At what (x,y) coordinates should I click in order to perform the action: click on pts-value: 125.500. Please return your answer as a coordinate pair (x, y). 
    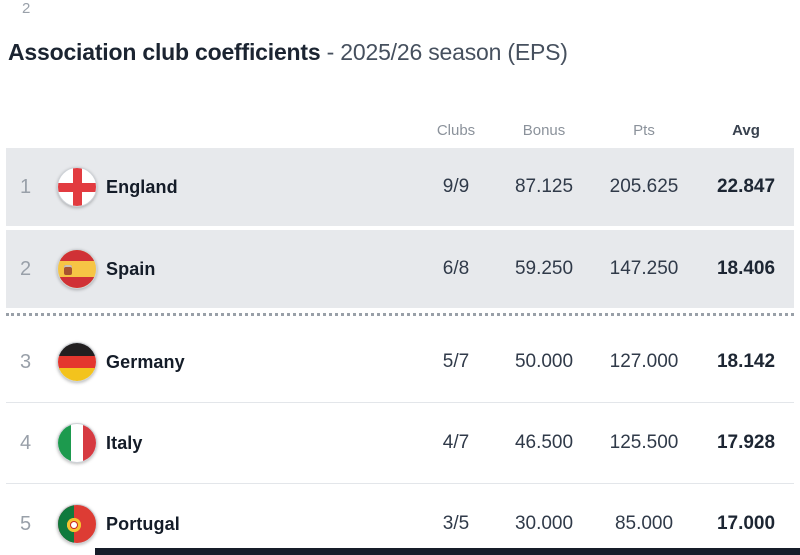
    Looking at the image, I should click on (644, 442).